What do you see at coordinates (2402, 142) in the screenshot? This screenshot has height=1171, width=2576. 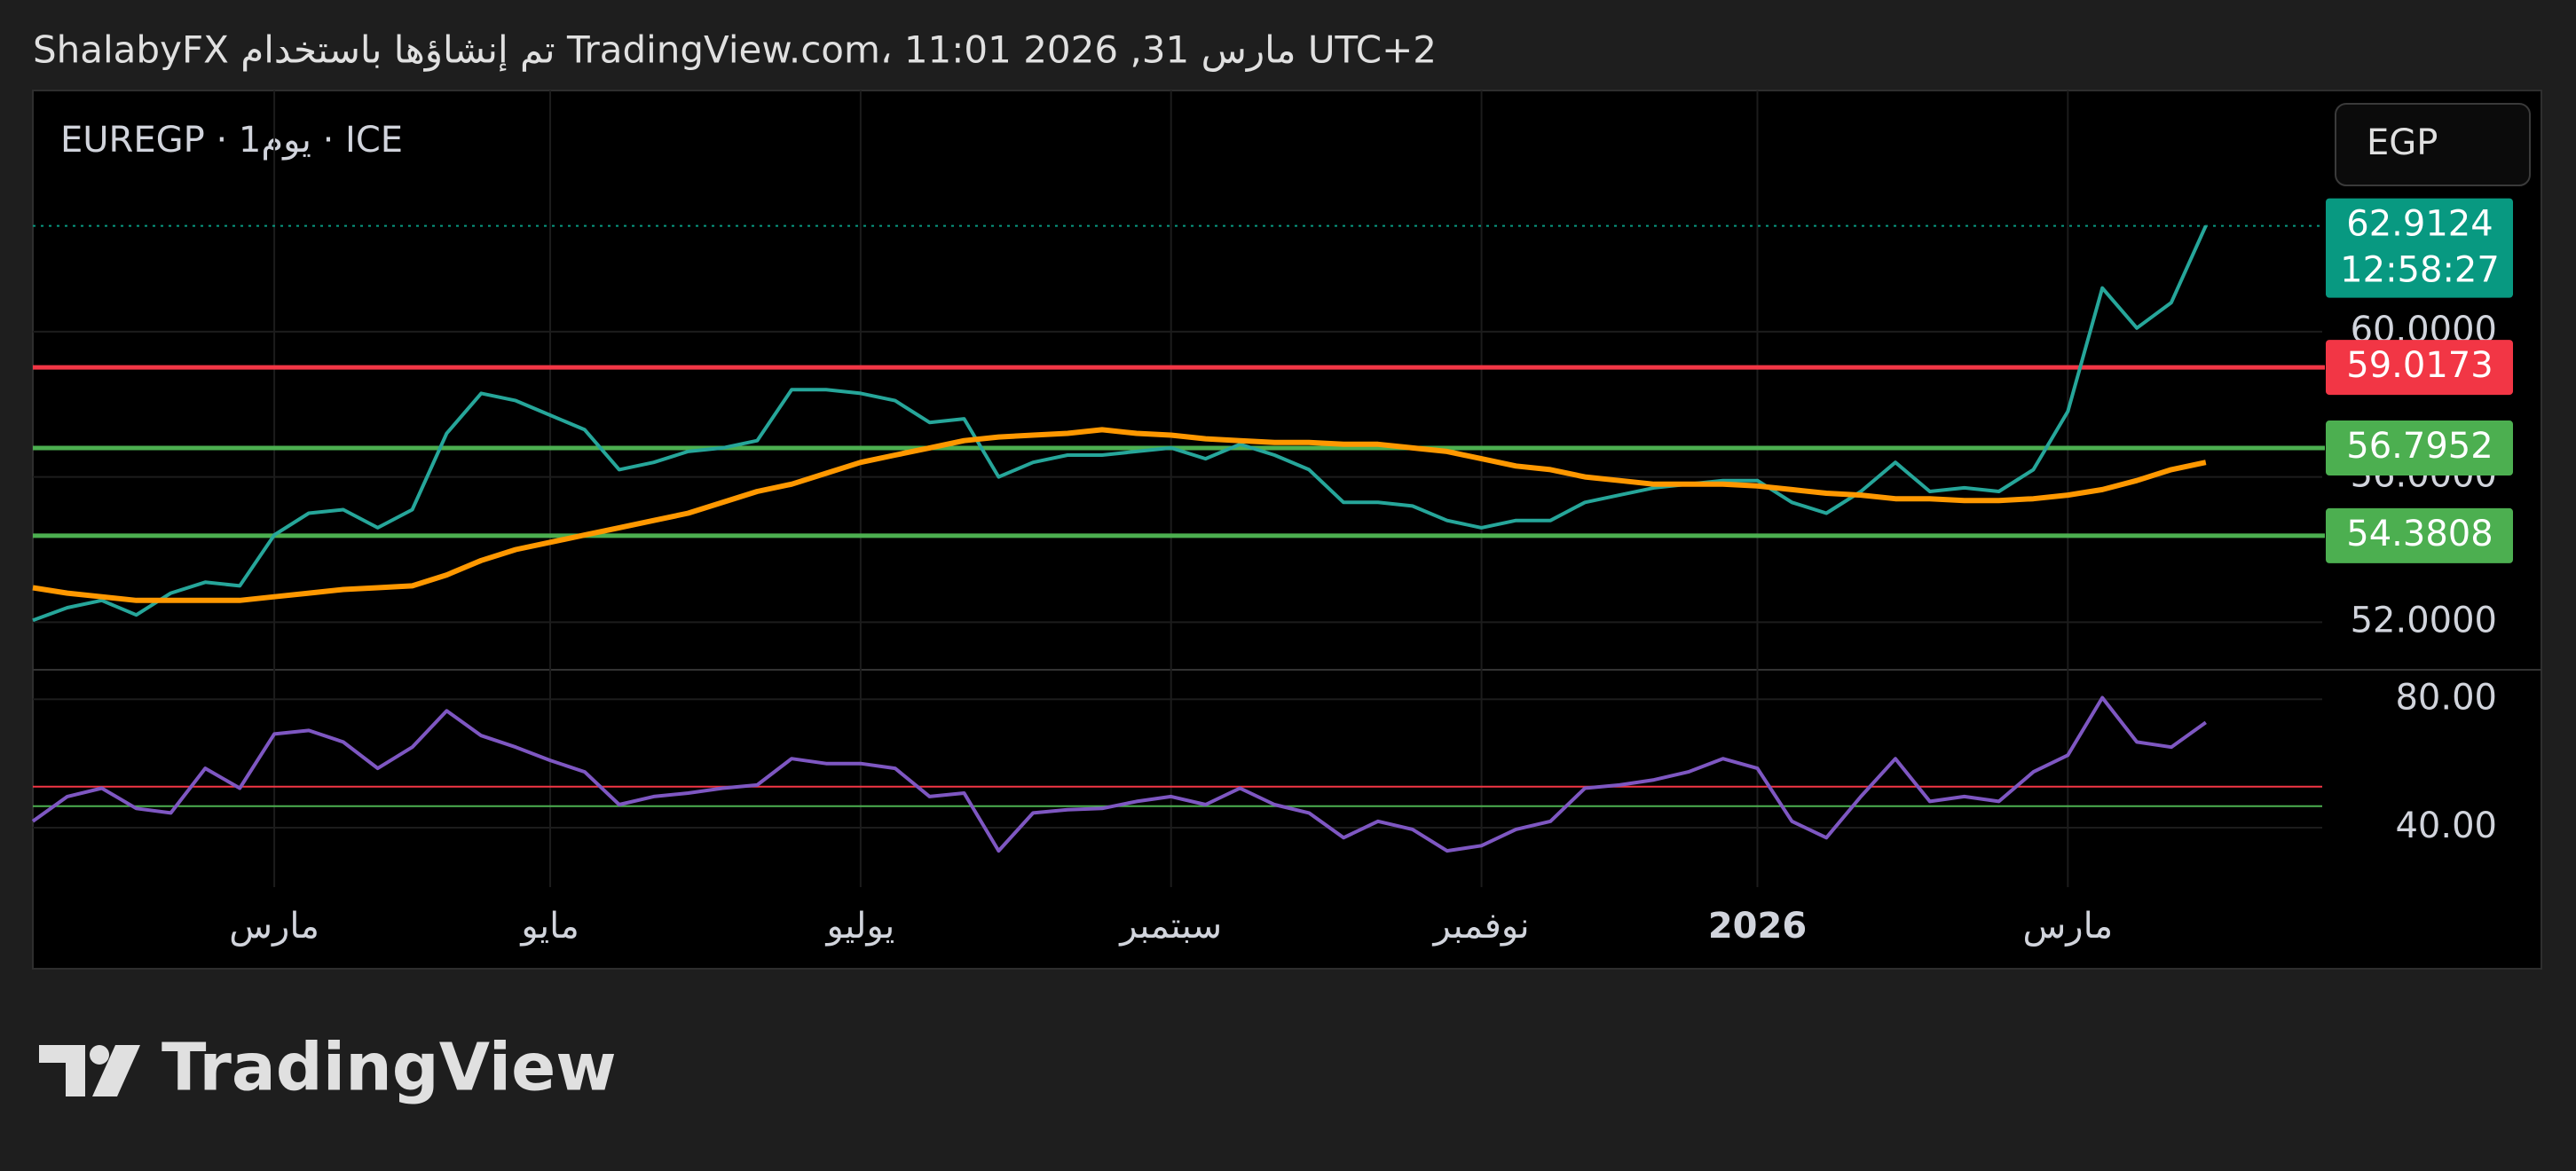 I see `currency-label: EGP` at bounding box center [2402, 142].